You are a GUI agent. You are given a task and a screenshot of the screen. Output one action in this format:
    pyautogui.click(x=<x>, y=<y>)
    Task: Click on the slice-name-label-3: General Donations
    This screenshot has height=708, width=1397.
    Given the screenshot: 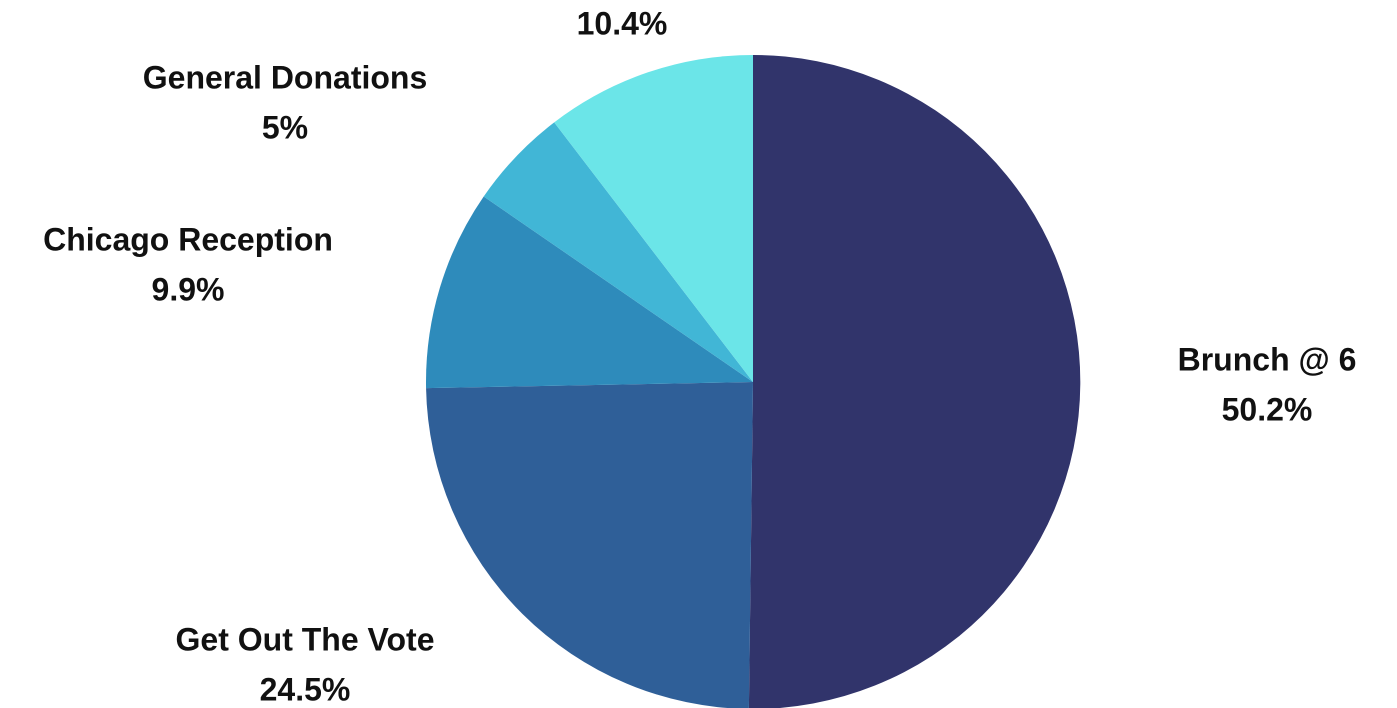 What is the action you would take?
    pyautogui.click(x=285, y=77)
    